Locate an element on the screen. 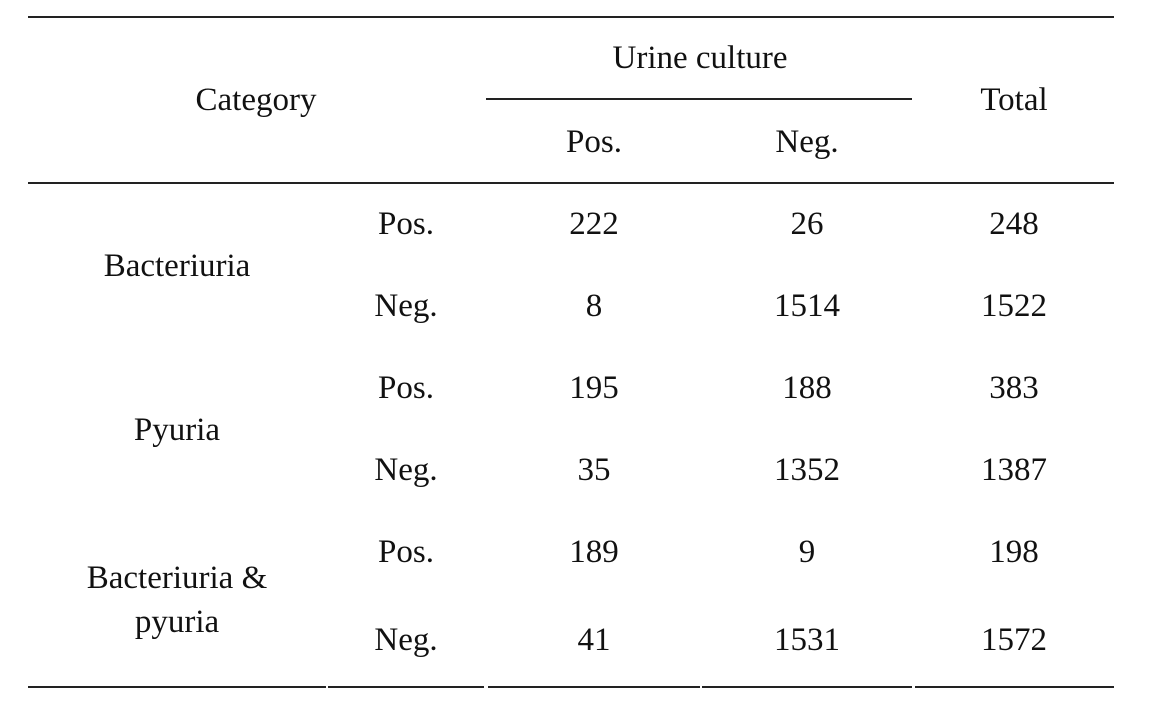 The width and height of the screenshot is (1151, 706). cell-neg: 1352 is located at coordinates (807, 470).